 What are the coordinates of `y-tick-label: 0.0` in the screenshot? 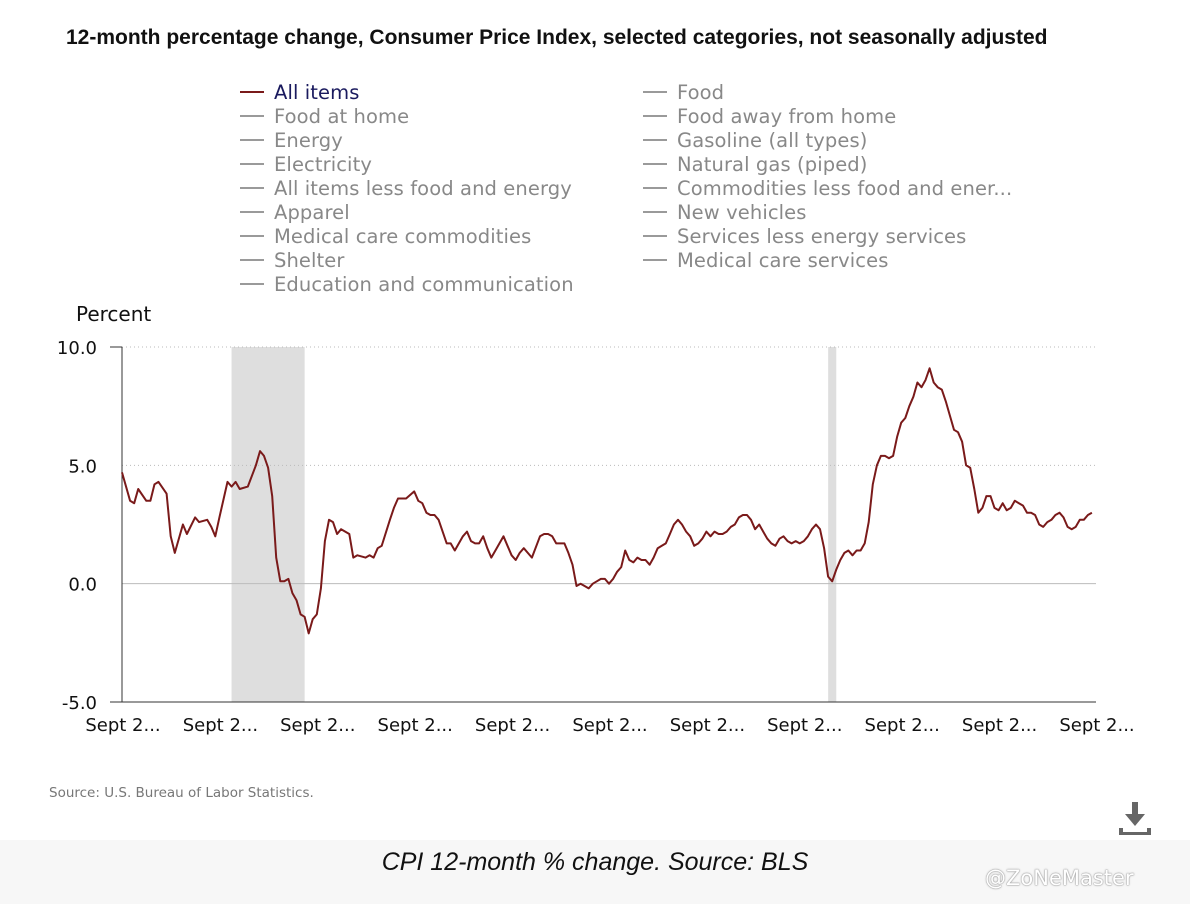 It's located at (82, 585).